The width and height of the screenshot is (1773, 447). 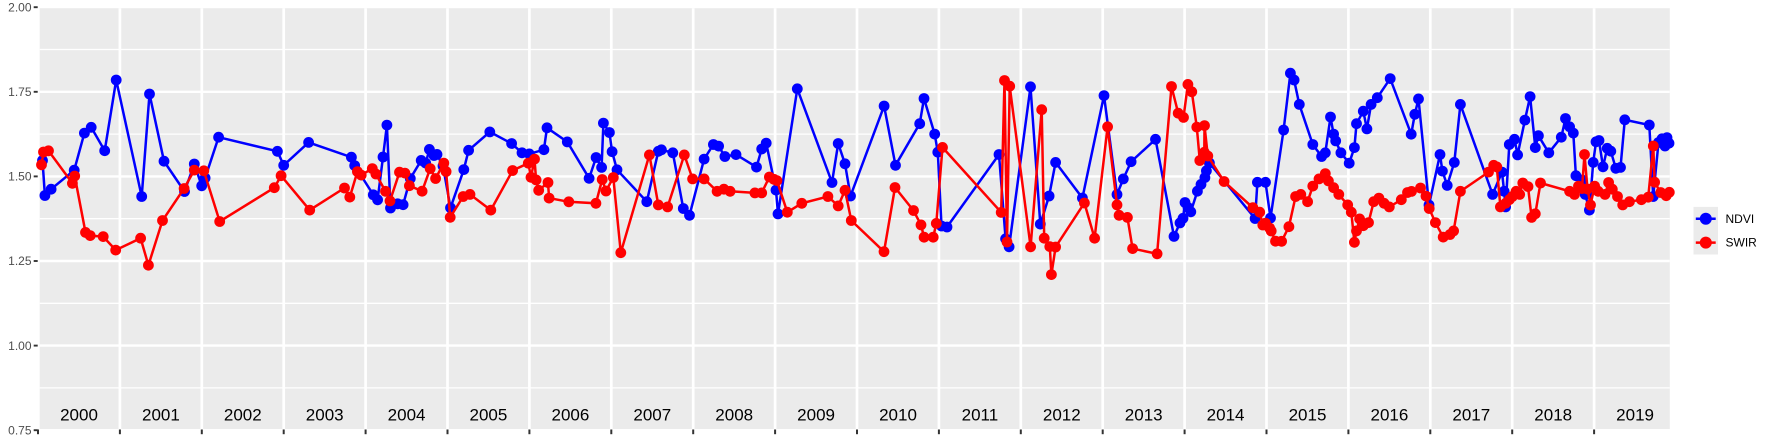 I want to click on svg-text: 0.75, so click(x=20, y=430).